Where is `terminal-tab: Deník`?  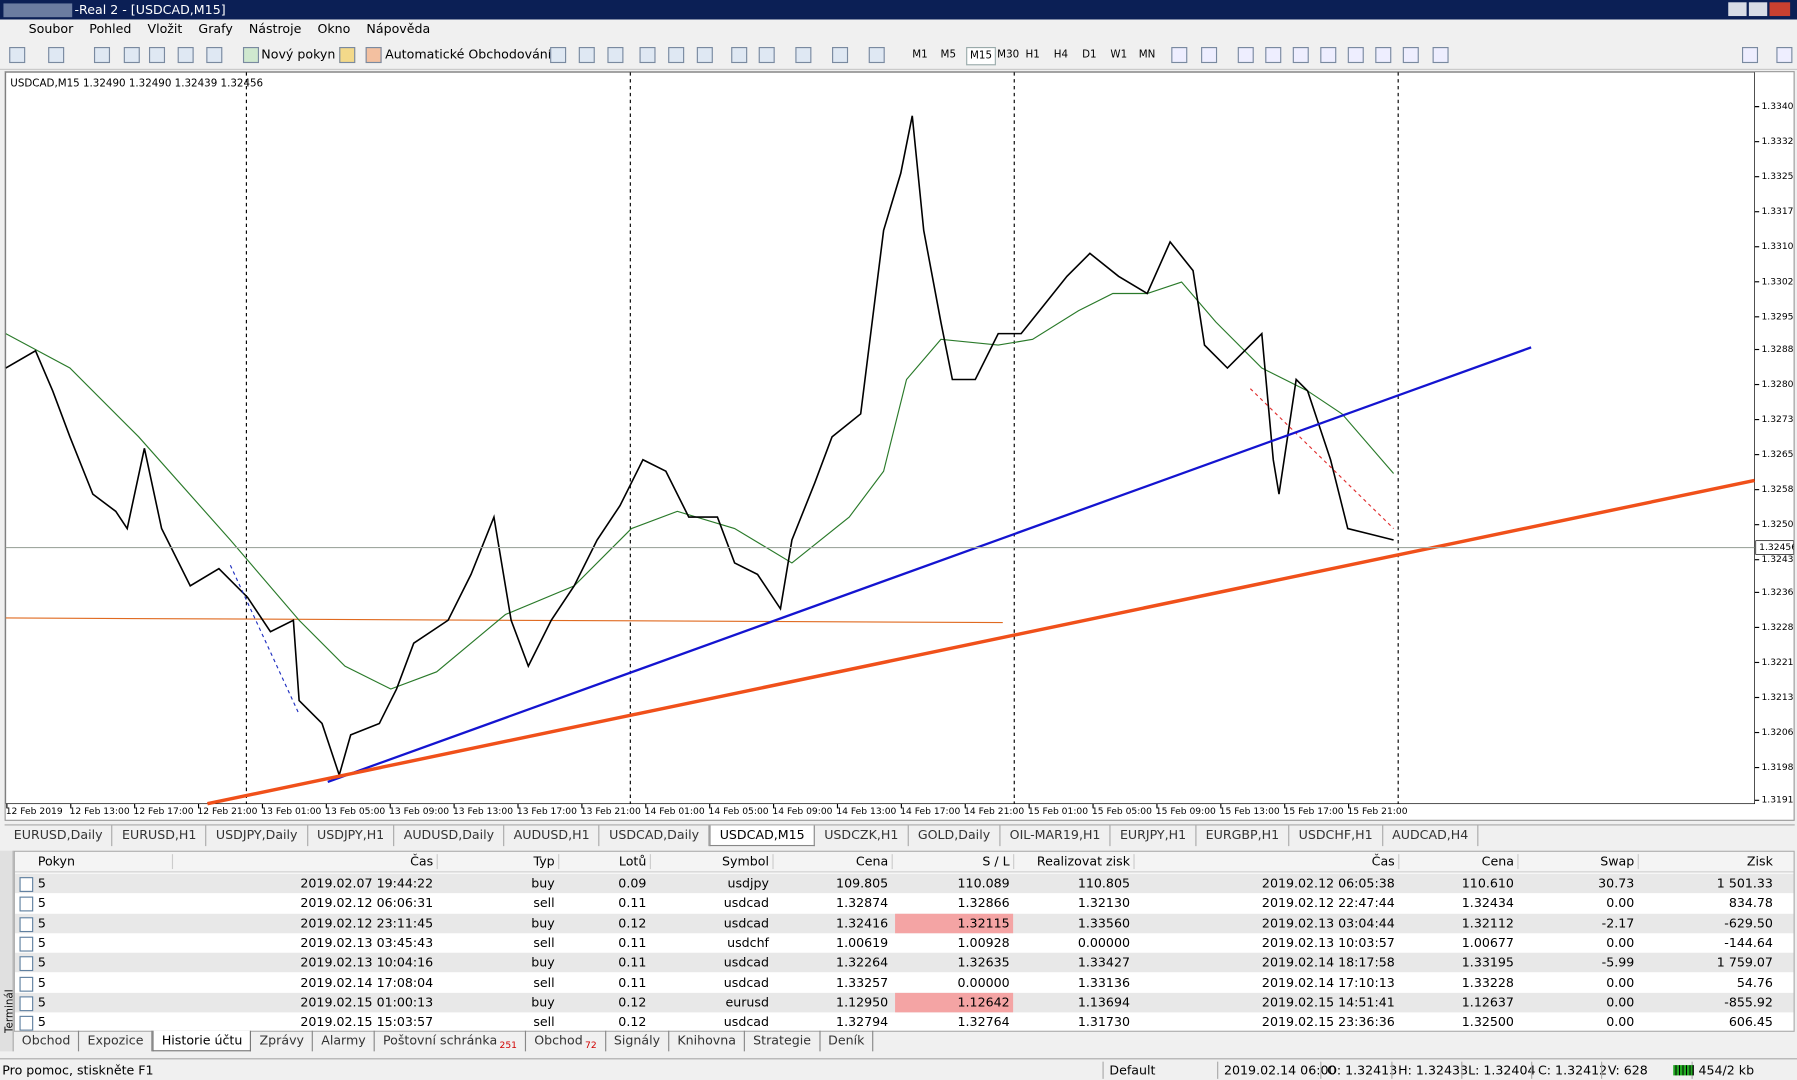
terminal-tab: Deník is located at coordinates (847, 1041).